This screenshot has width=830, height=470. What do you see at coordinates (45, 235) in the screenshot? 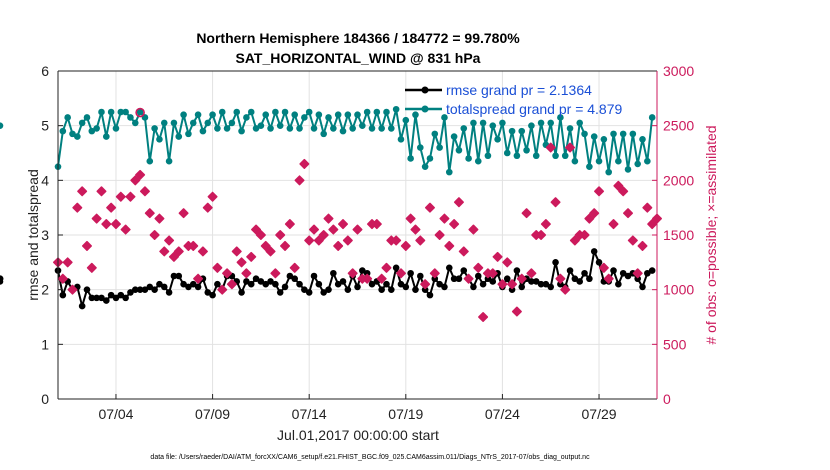
I see `y-tick-label-left: 3` at bounding box center [45, 235].